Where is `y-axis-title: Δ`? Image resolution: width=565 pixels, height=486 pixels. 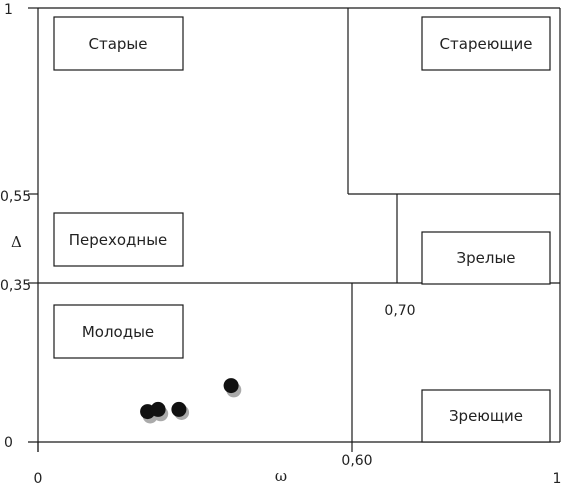
y-axis-title: Δ is located at coordinates (16, 242).